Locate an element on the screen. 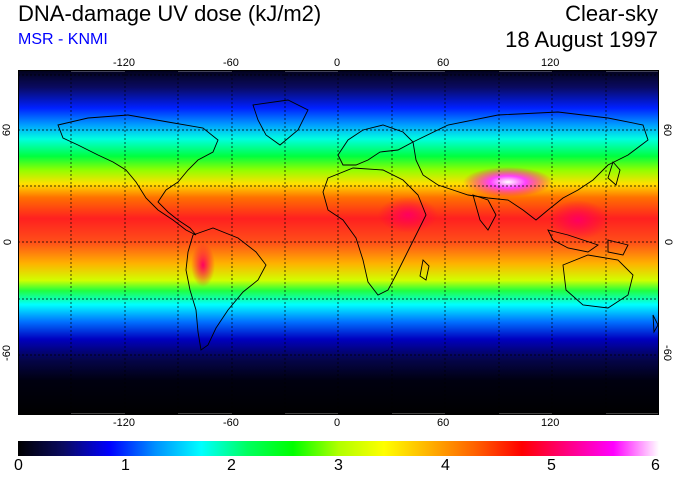  date-label: 18 August 1997 is located at coordinates (581, 39).